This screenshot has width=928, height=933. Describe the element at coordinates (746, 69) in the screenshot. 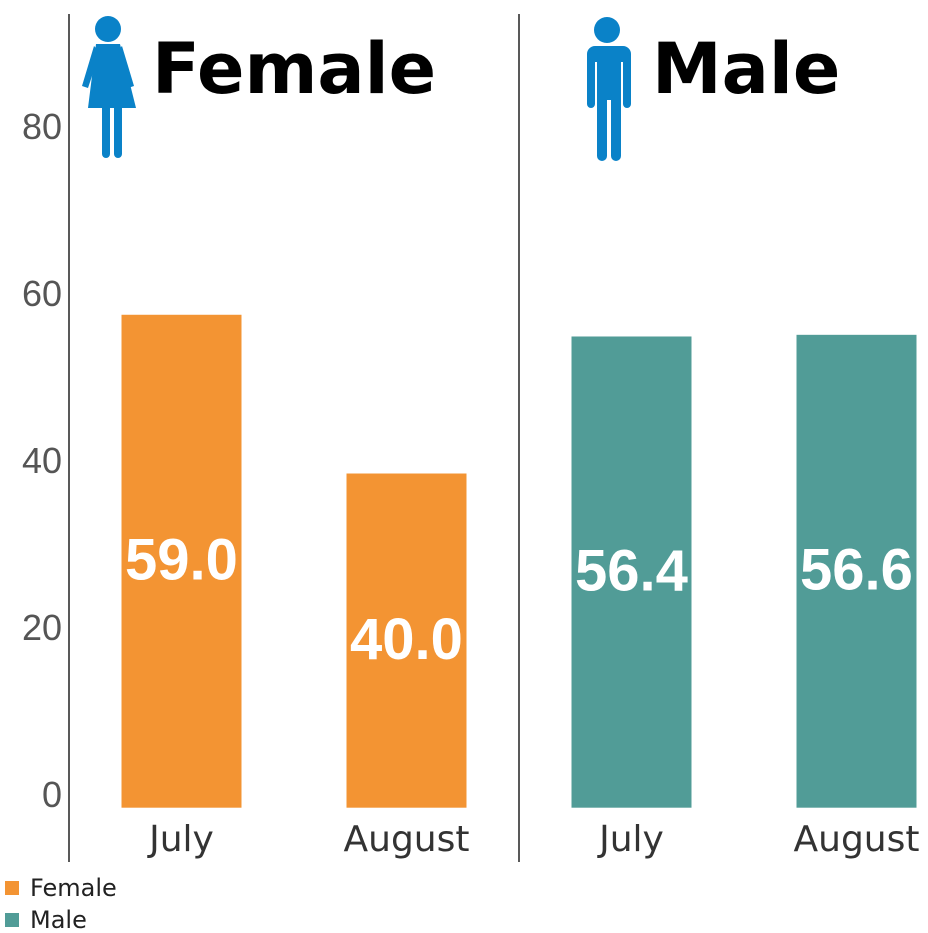

I see `panel-title: Male` at that location.